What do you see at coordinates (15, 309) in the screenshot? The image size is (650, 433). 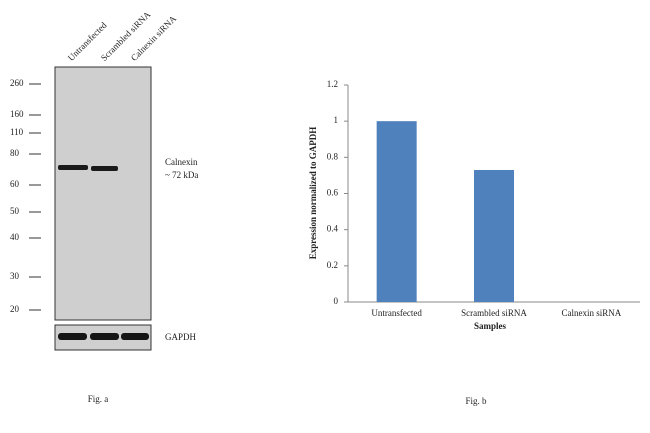 I see `marker-label: 20` at bounding box center [15, 309].